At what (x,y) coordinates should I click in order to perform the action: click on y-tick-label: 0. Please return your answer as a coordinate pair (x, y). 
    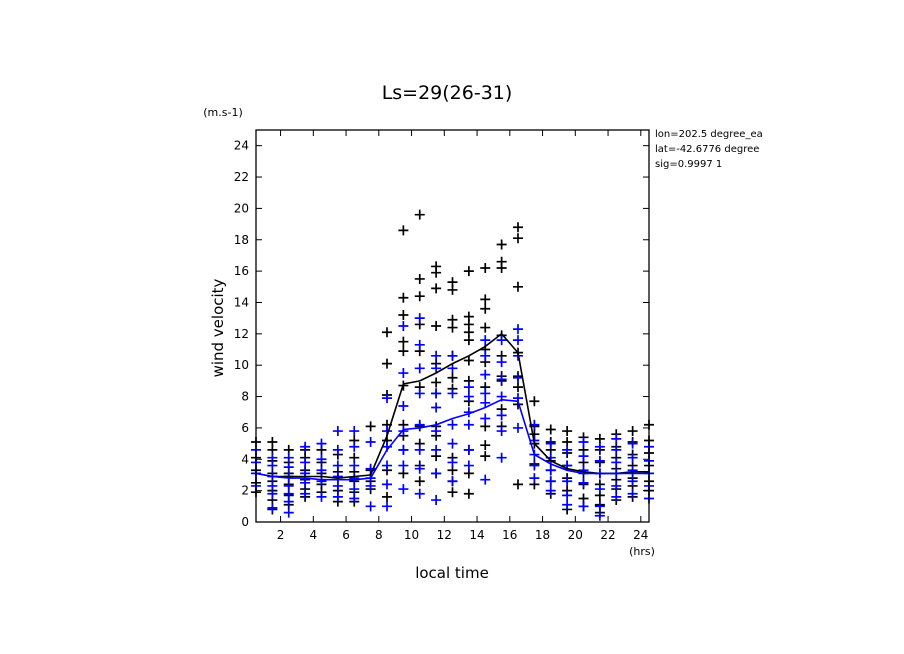
    Looking at the image, I should click on (245, 522).